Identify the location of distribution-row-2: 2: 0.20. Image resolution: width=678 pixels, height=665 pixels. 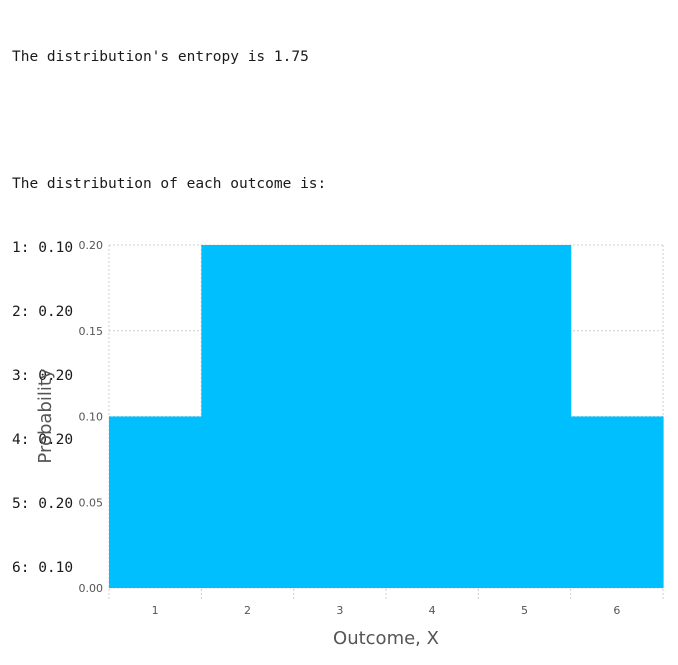
(43, 312).